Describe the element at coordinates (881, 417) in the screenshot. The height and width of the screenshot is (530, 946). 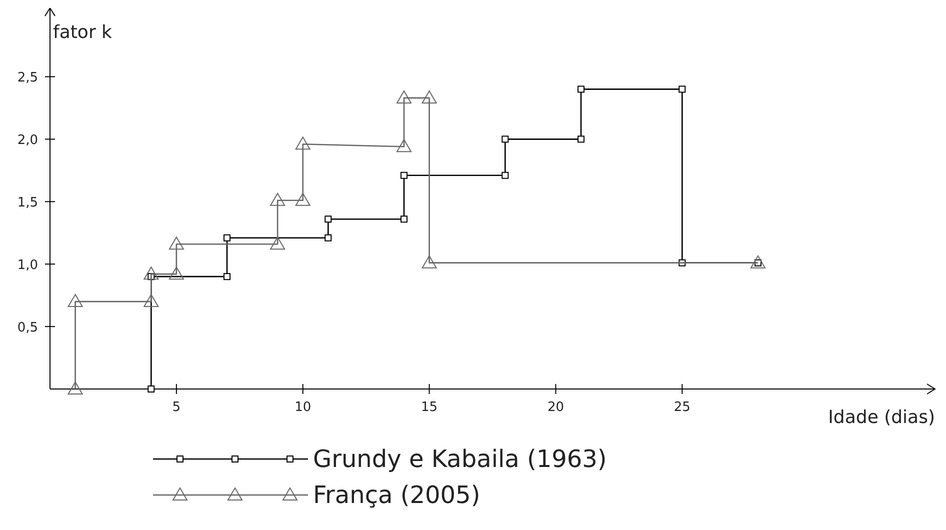
I see `x-axis-title: Idade (dias)` at that location.